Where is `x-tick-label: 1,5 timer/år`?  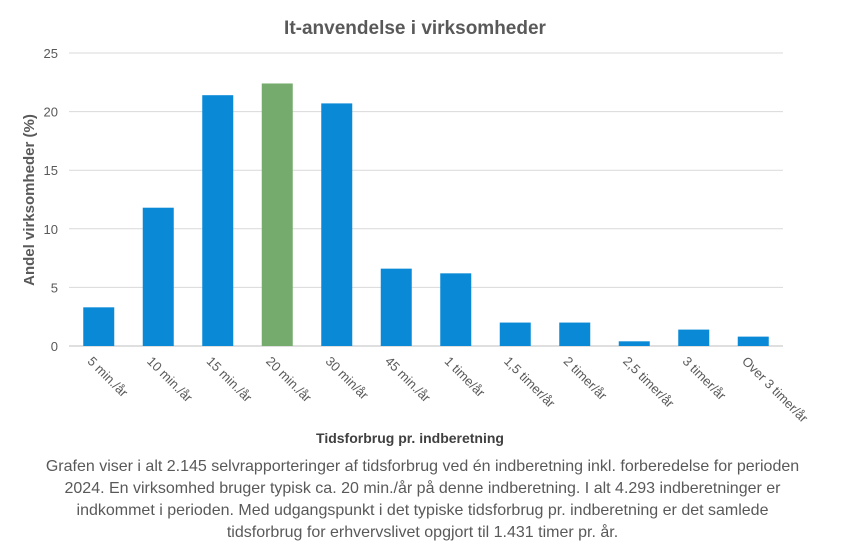
x-tick-label: 1,5 timer/år is located at coordinates (530, 383).